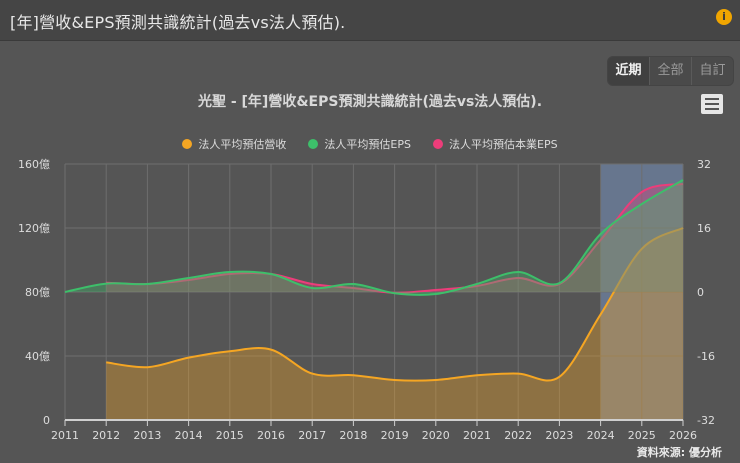 This screenshot has width=740, height=463. What do you see at coordinates (642, 435) in the screenshot?
I see `svg-text: 2025` at bounding box center [642, 435].